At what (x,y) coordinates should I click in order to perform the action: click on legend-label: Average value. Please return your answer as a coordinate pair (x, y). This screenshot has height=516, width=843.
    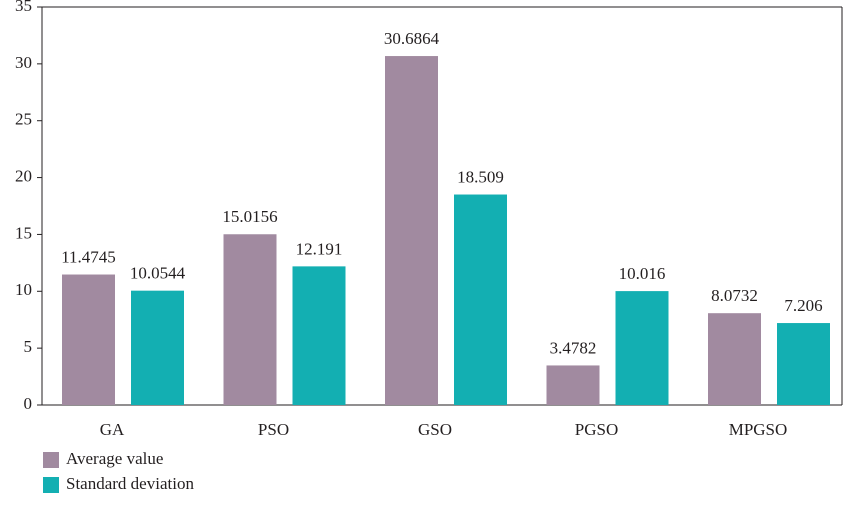
    Looking at the image, I should click on (114, 458).